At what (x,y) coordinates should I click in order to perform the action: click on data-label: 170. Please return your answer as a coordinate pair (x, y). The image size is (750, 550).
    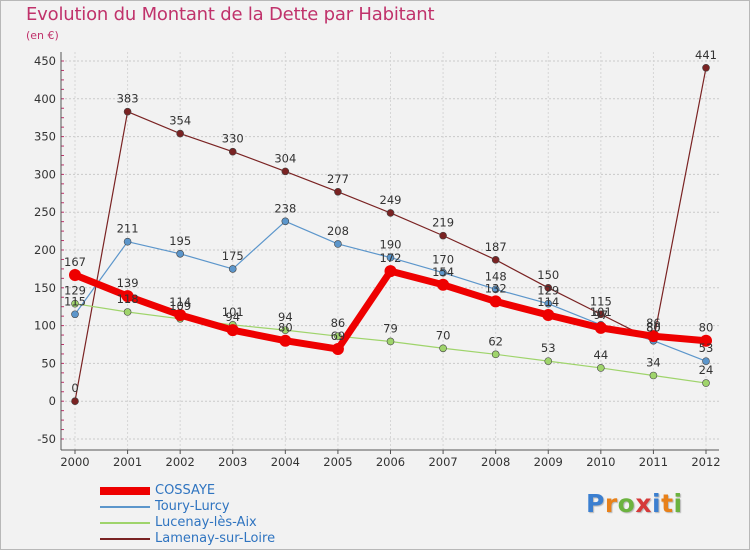
    Looking at the image, I should click on (443, 260).